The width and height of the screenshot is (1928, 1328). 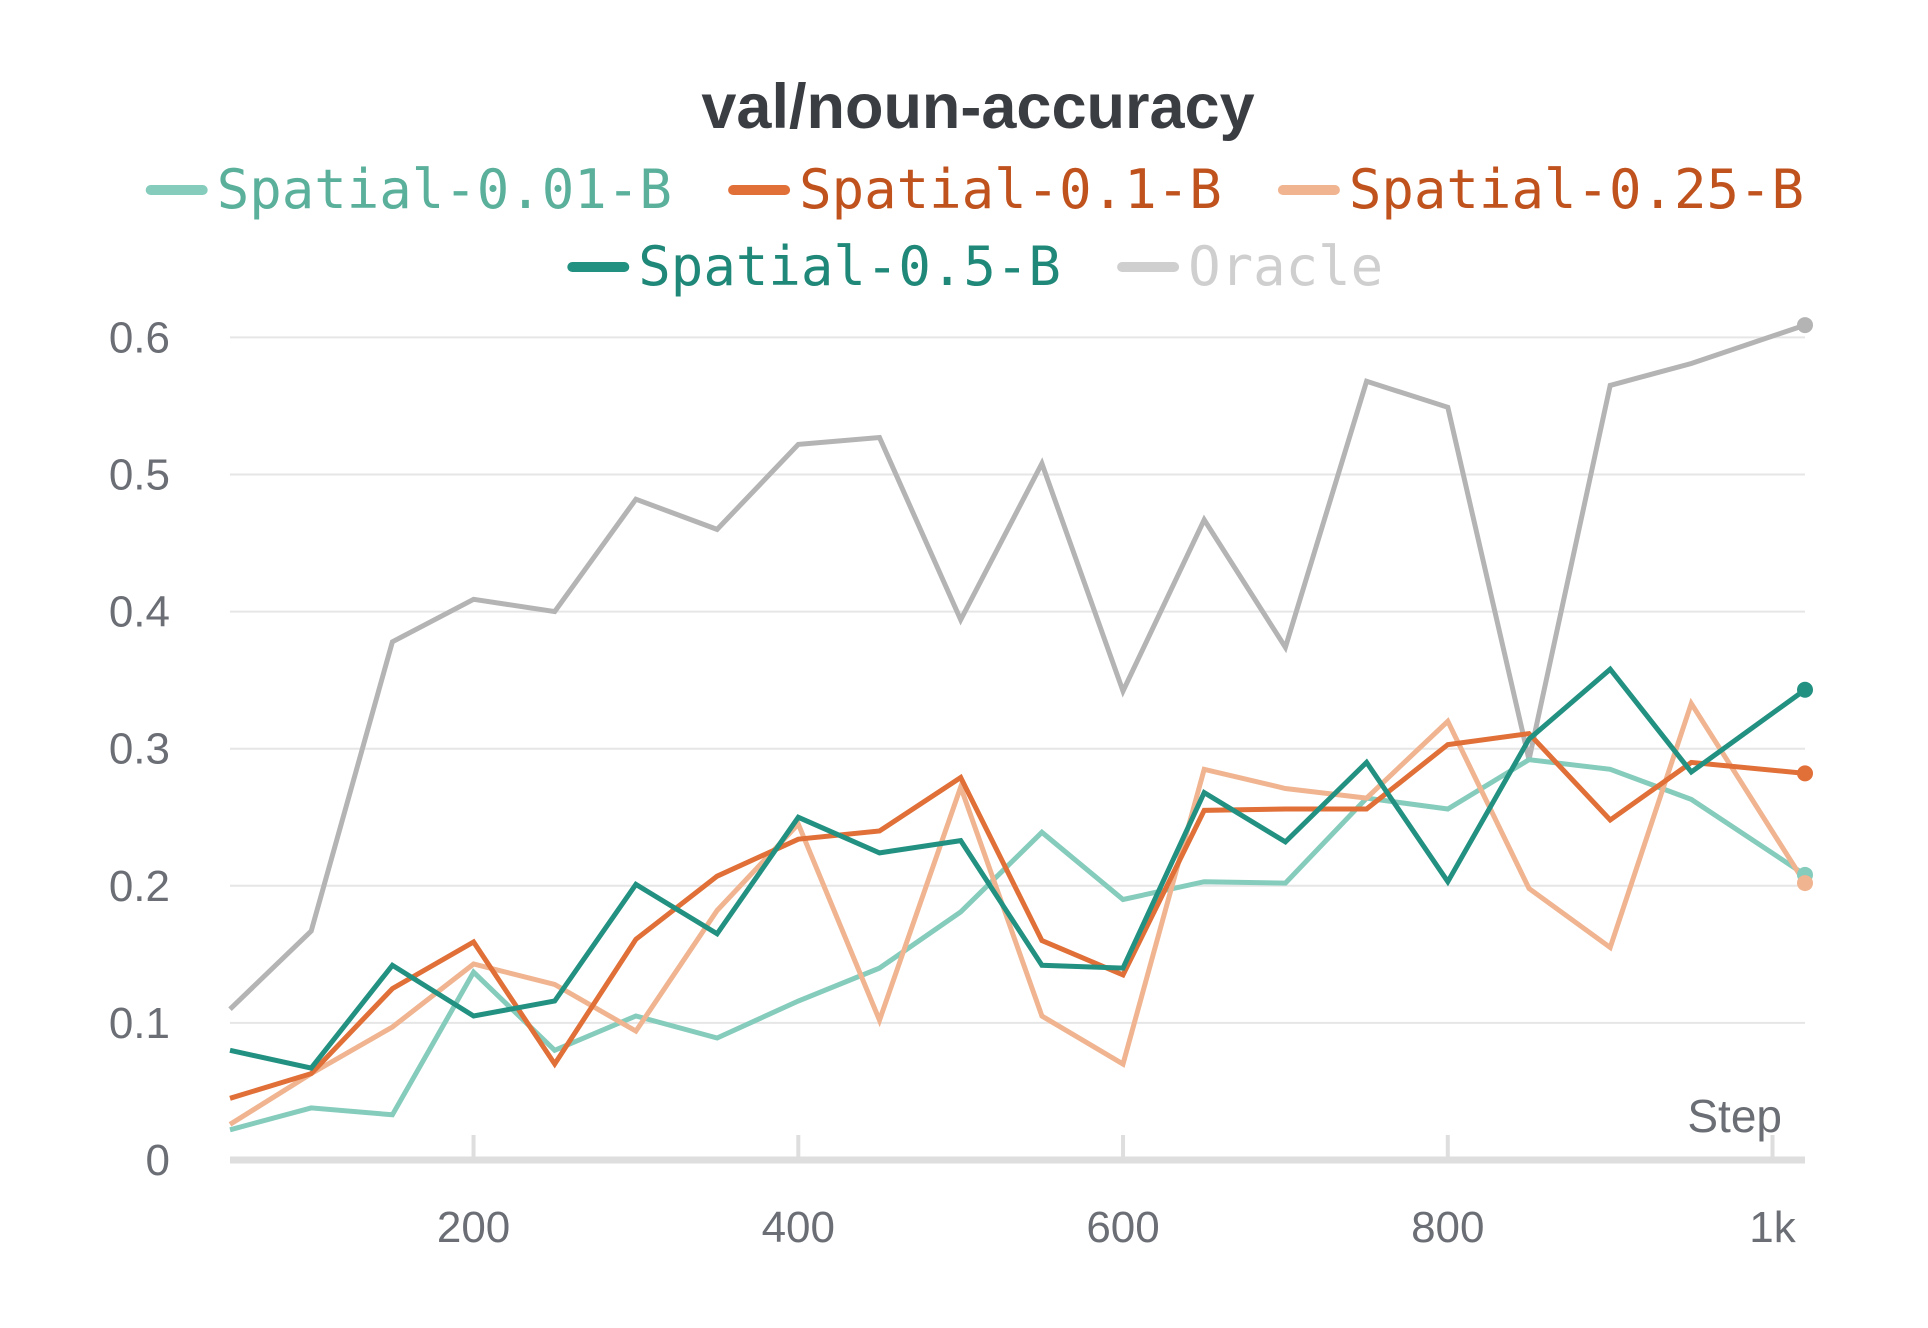 What do you see at coordinates (473, 1227) in the screenshot?
I see `x-tick-label: 200` at bounding box center [473, 1227].